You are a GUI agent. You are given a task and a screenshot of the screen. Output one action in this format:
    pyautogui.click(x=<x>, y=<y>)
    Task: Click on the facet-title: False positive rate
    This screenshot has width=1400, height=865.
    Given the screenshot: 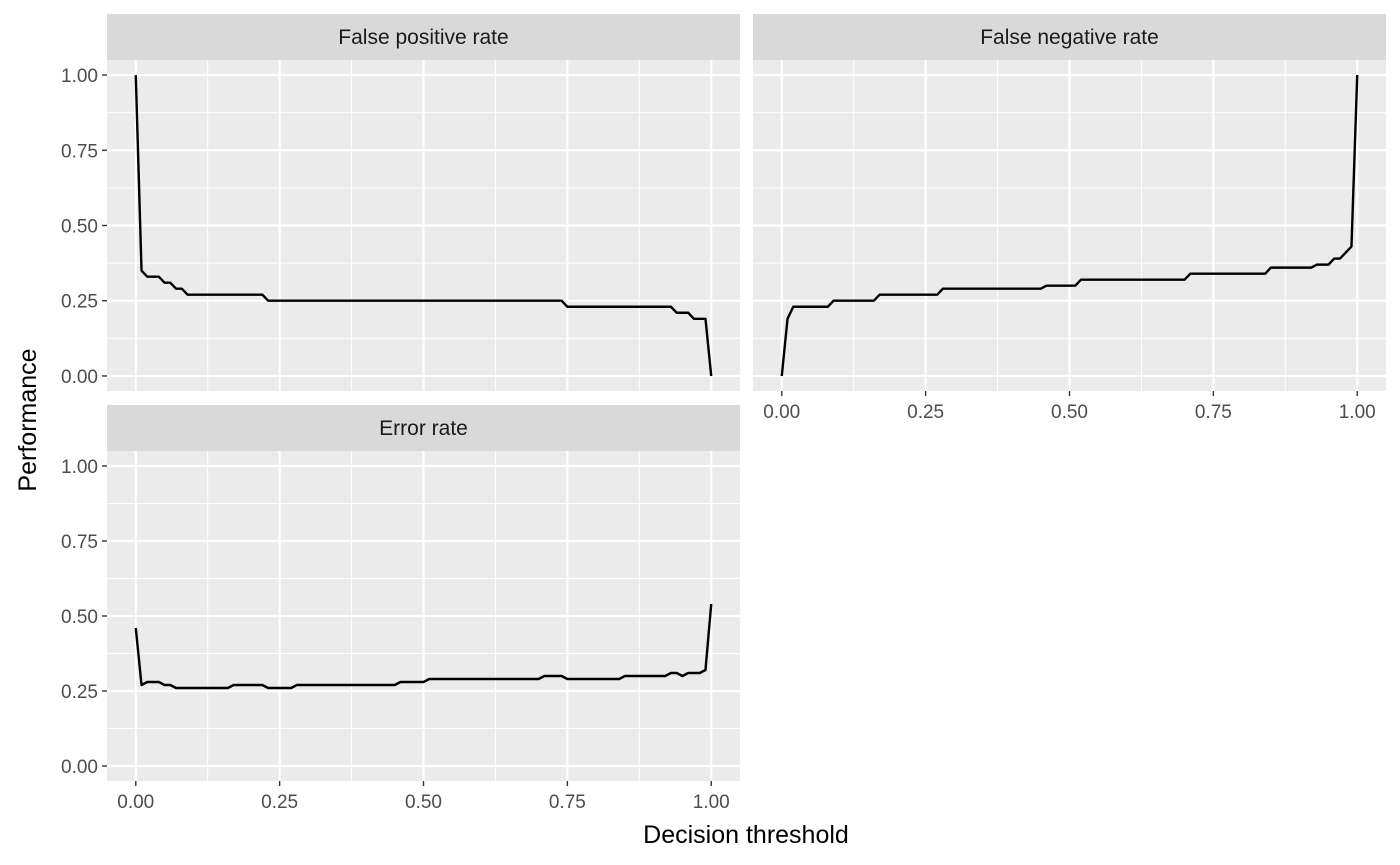 What is the action you would take?
    pyautogui.click(x=423, y=37)
    